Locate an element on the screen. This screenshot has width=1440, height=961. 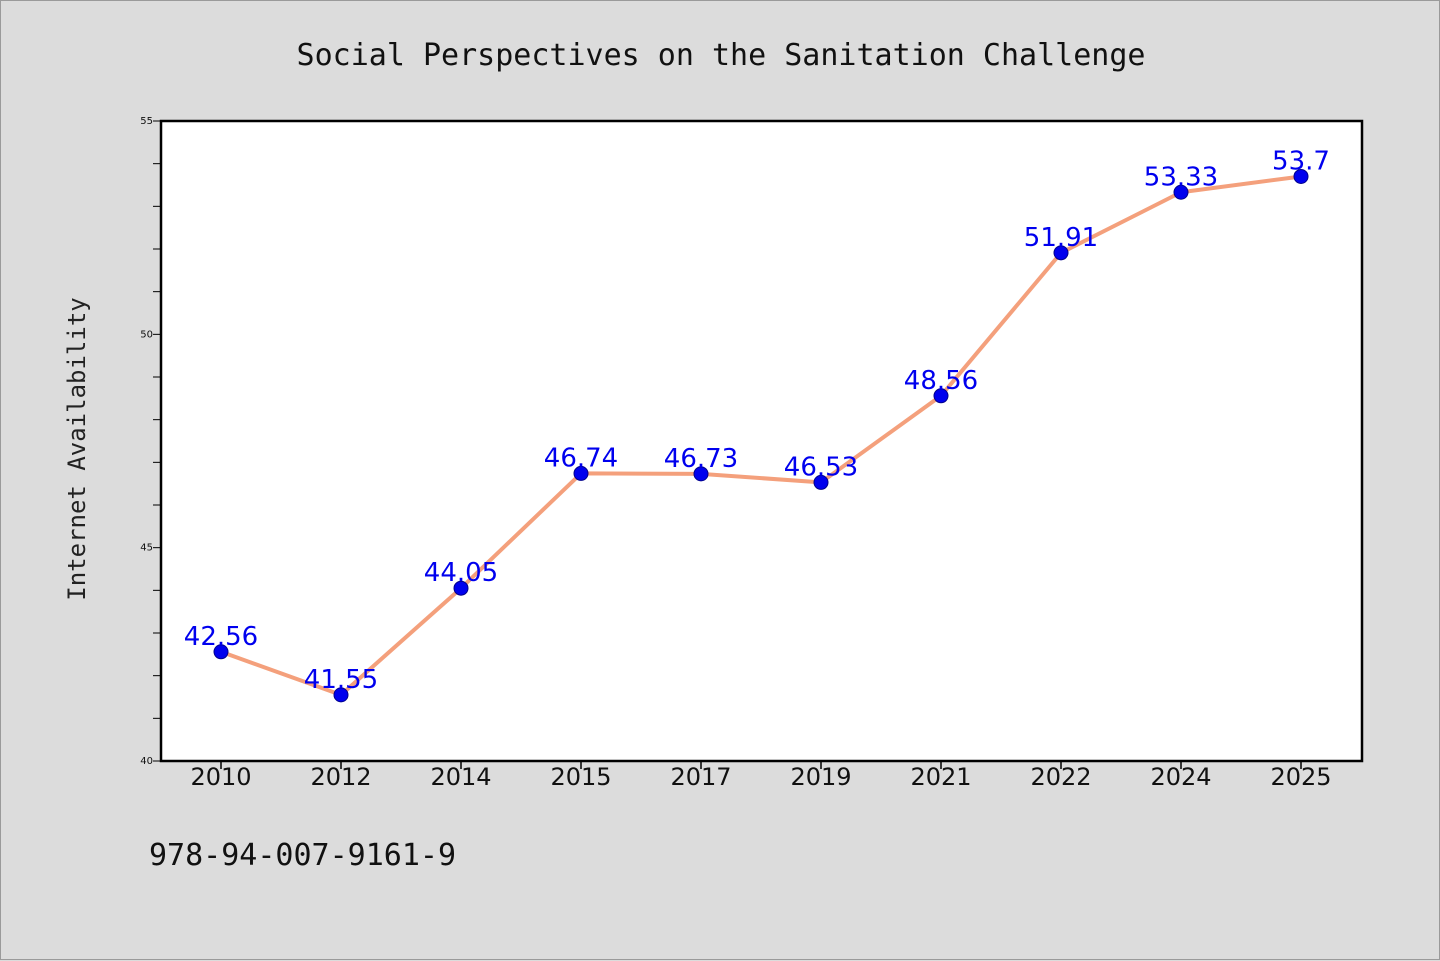
data-label: 53.33 is located at coordinates (1181, 177).